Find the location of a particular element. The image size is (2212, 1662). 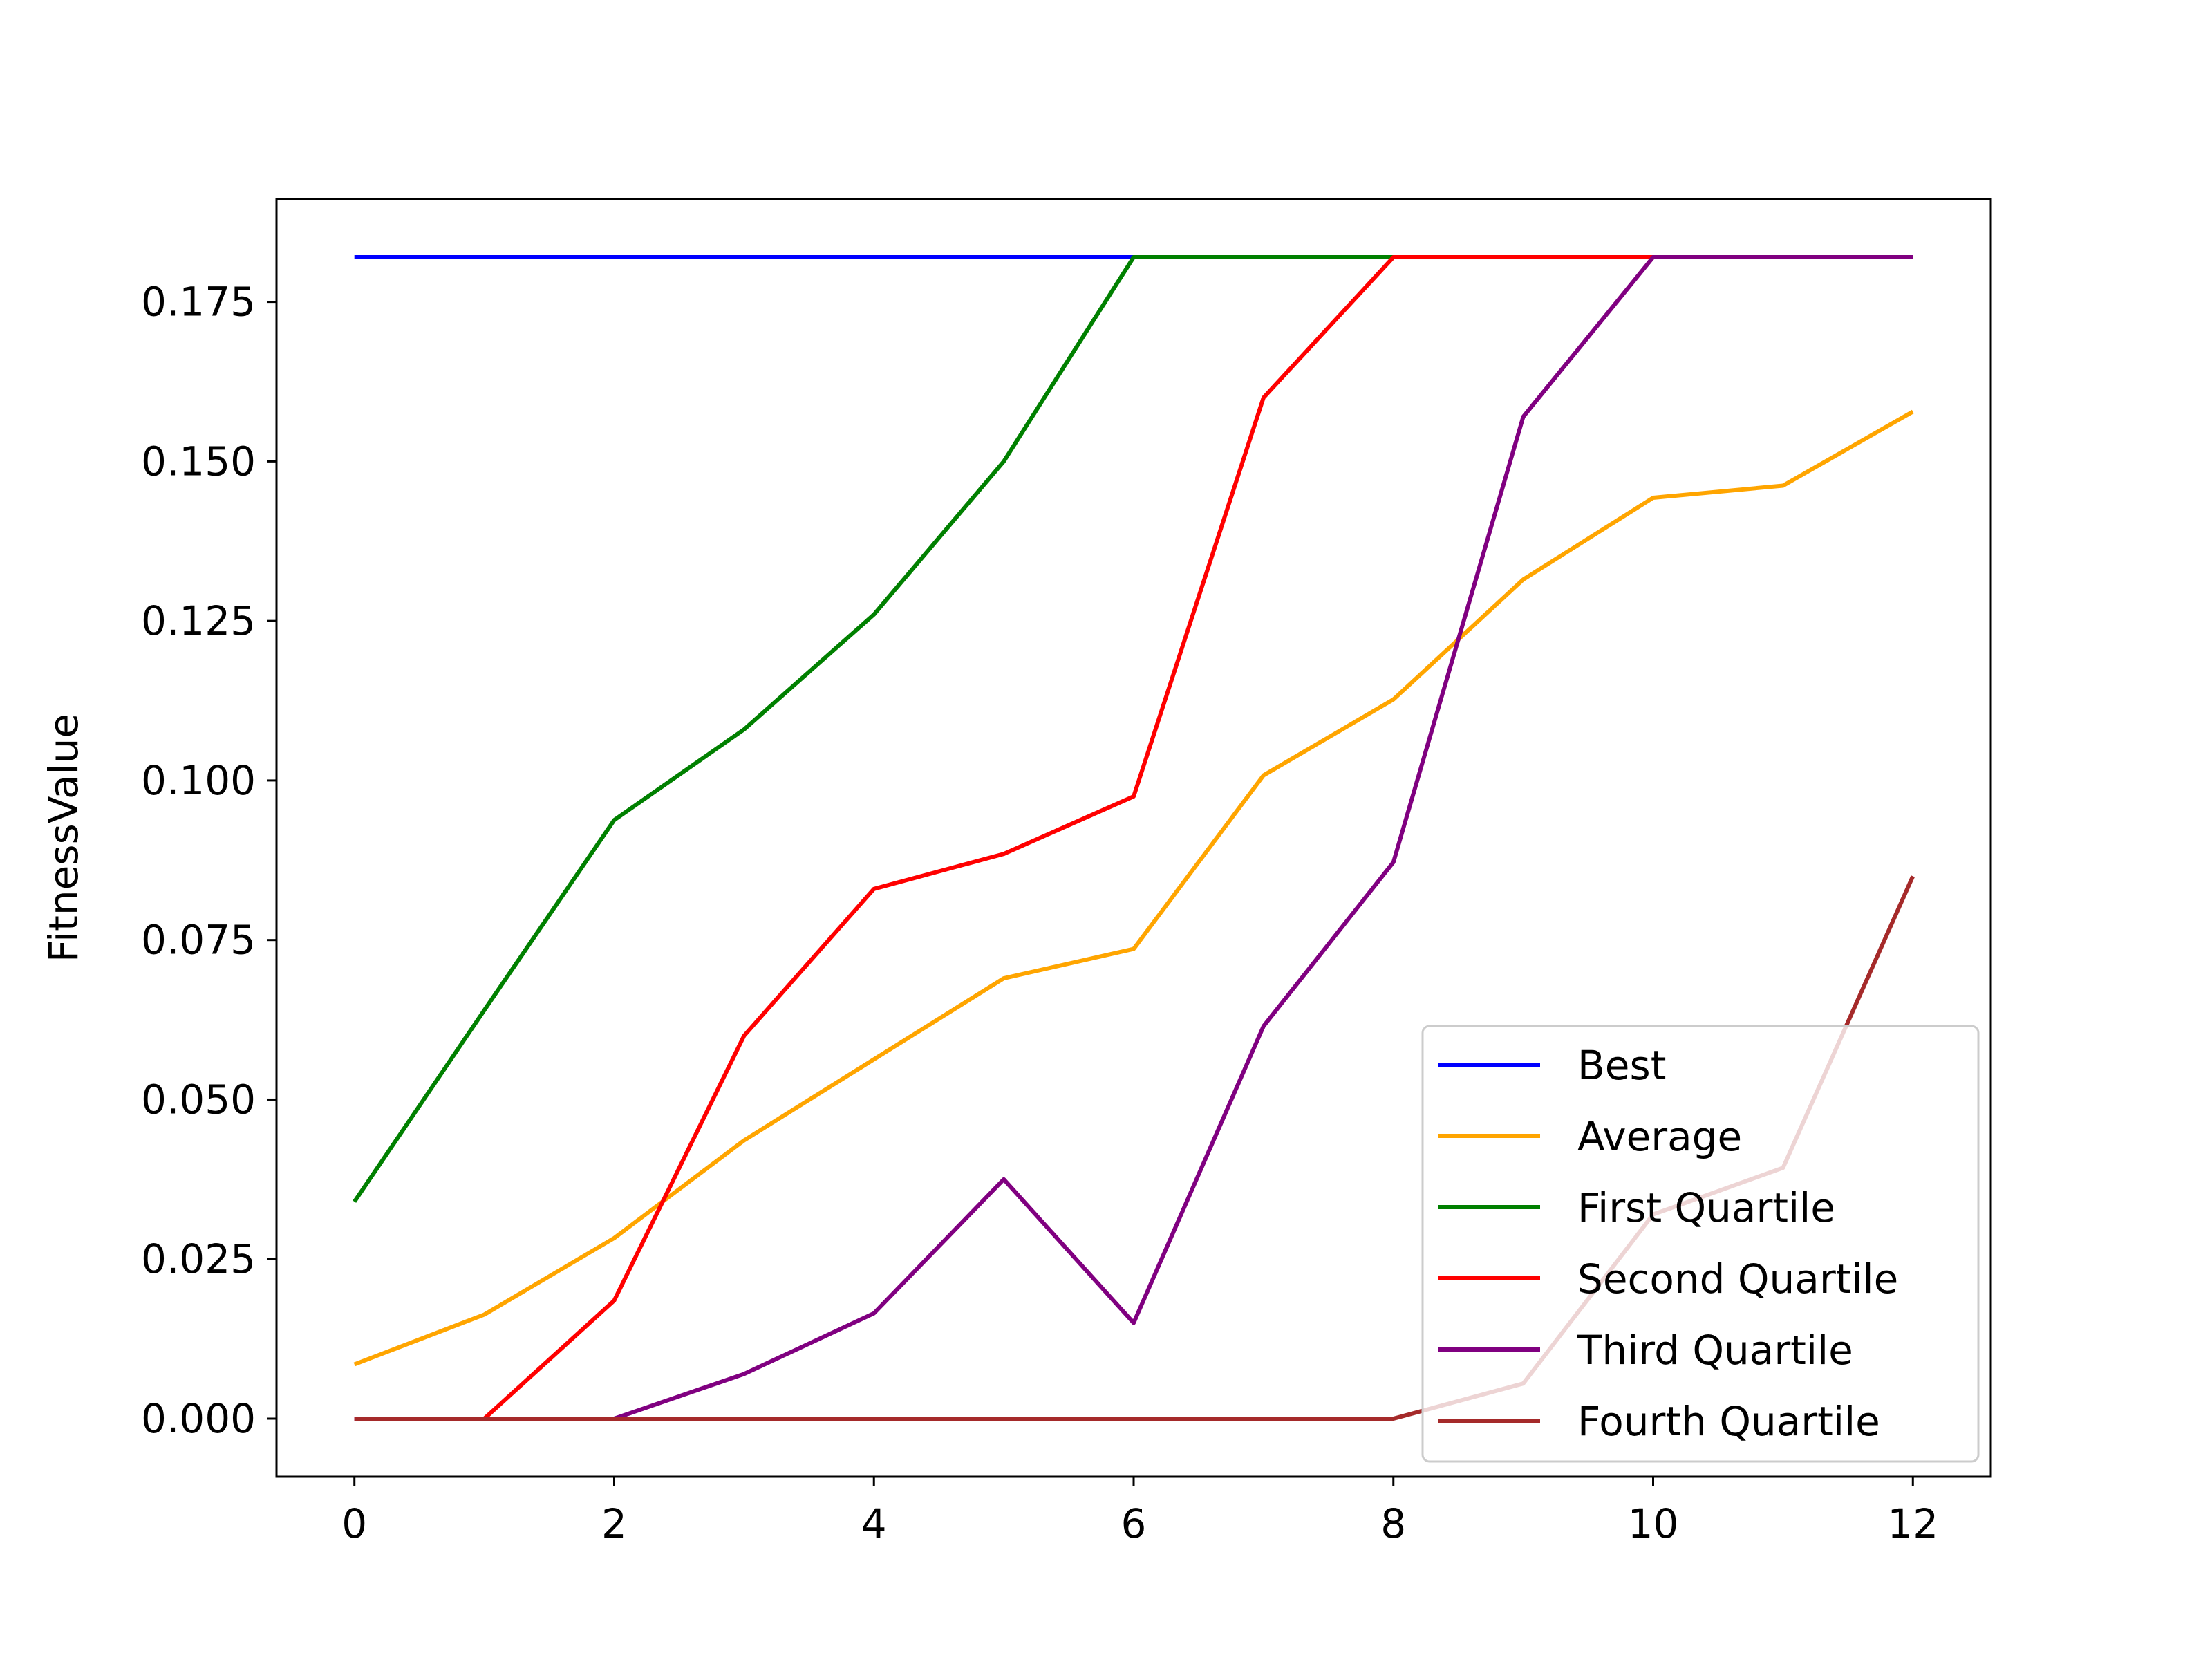

legend-label-third-quartile: Third Quartile is located at coordinates (1715, 1351).